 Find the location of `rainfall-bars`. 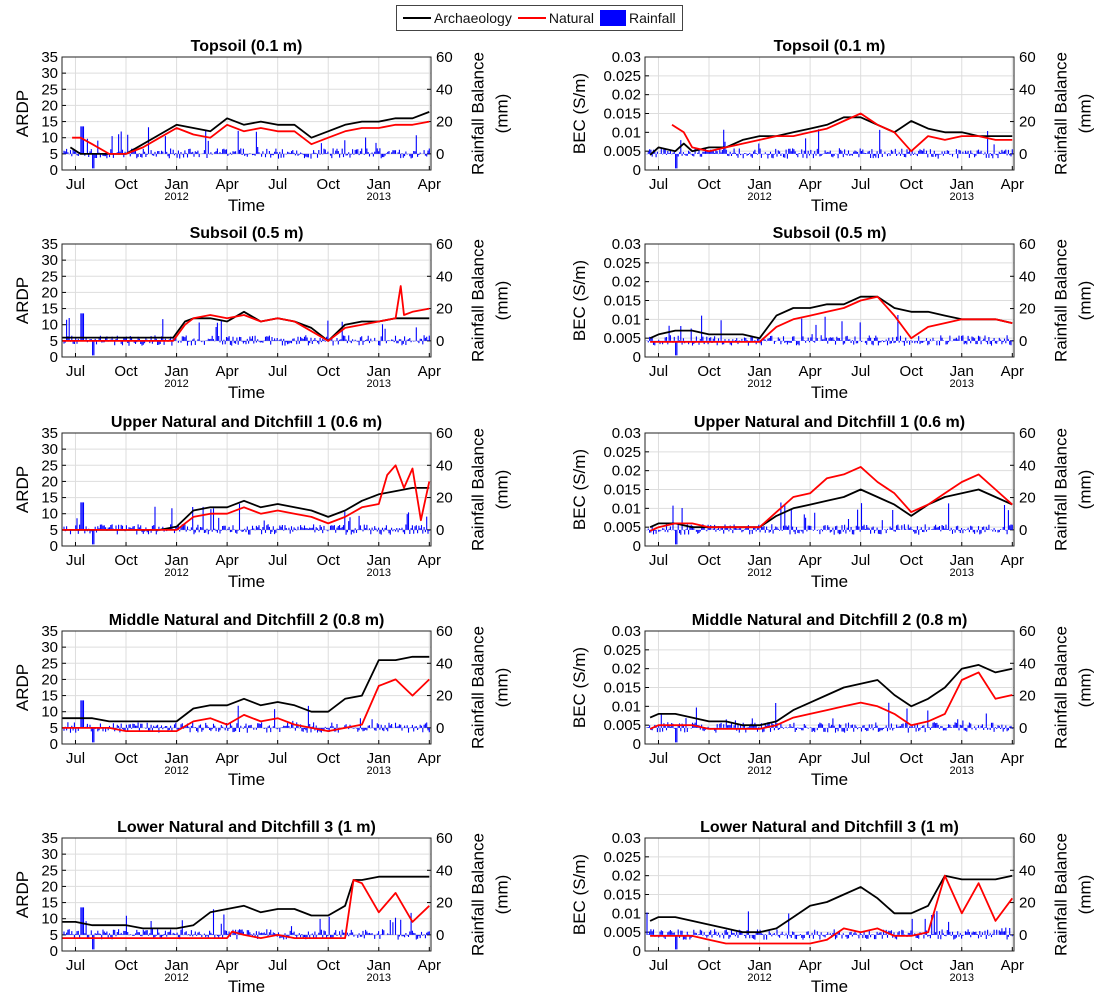

rainfall-bars is located at coordinates (829, 930).